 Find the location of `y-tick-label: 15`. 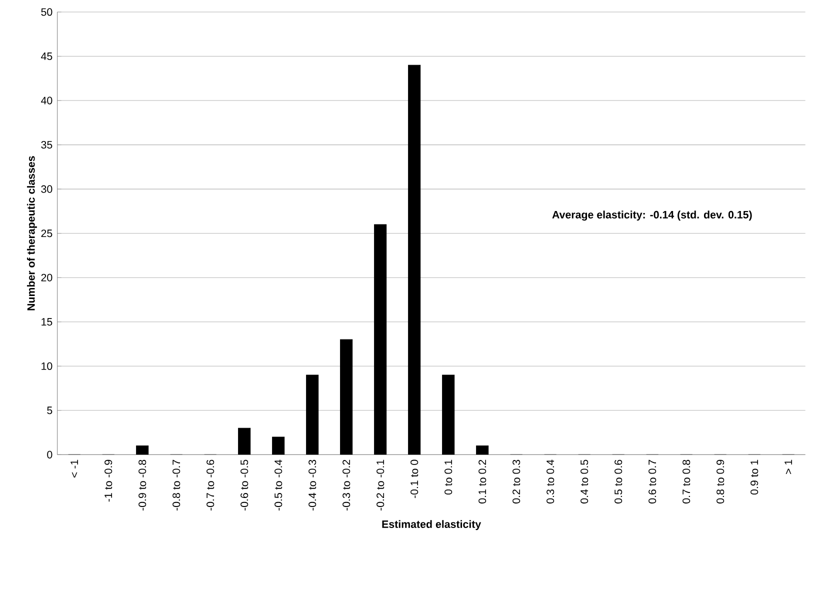

y-tick-label: 15 is located at coordinates (47, 322).